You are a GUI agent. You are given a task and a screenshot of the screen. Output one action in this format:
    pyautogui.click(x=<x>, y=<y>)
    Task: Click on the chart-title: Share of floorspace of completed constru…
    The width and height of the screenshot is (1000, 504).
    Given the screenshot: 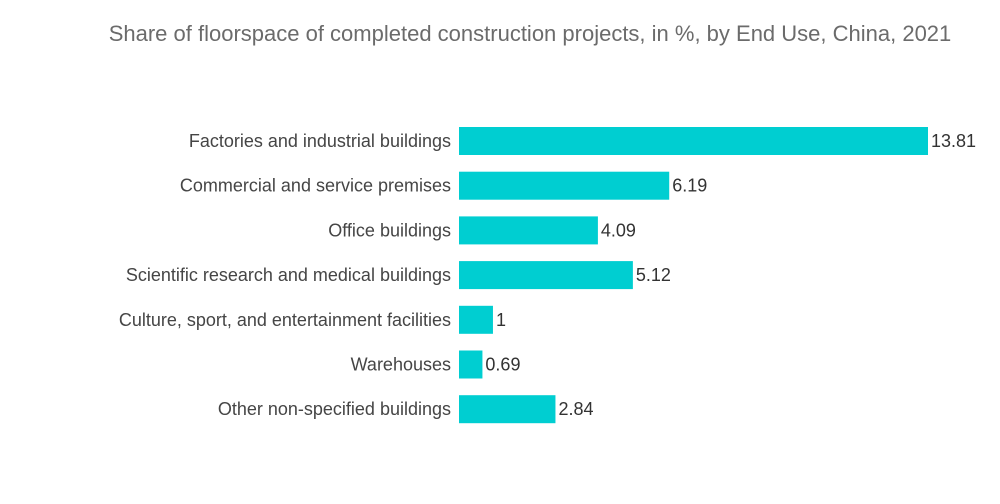 What is the action you would take?
    pyautogui.click(x=530, y=33)
    